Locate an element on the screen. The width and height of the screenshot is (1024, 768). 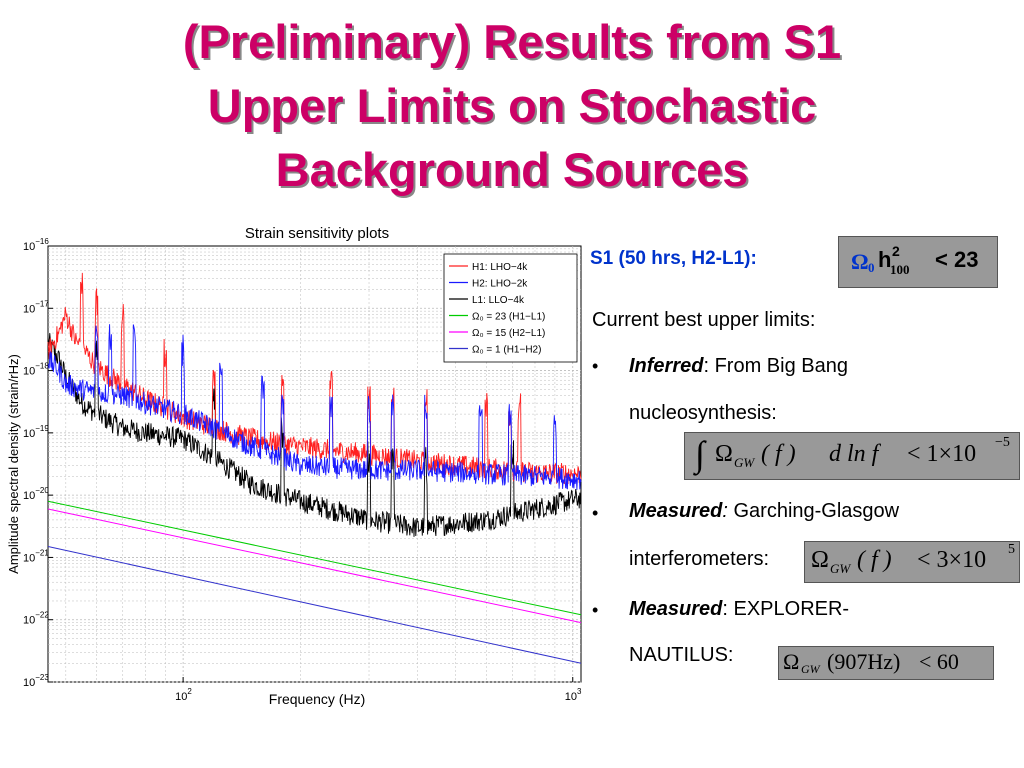
eq1-relation: < 1×10 is located at coordinates (942, 454).